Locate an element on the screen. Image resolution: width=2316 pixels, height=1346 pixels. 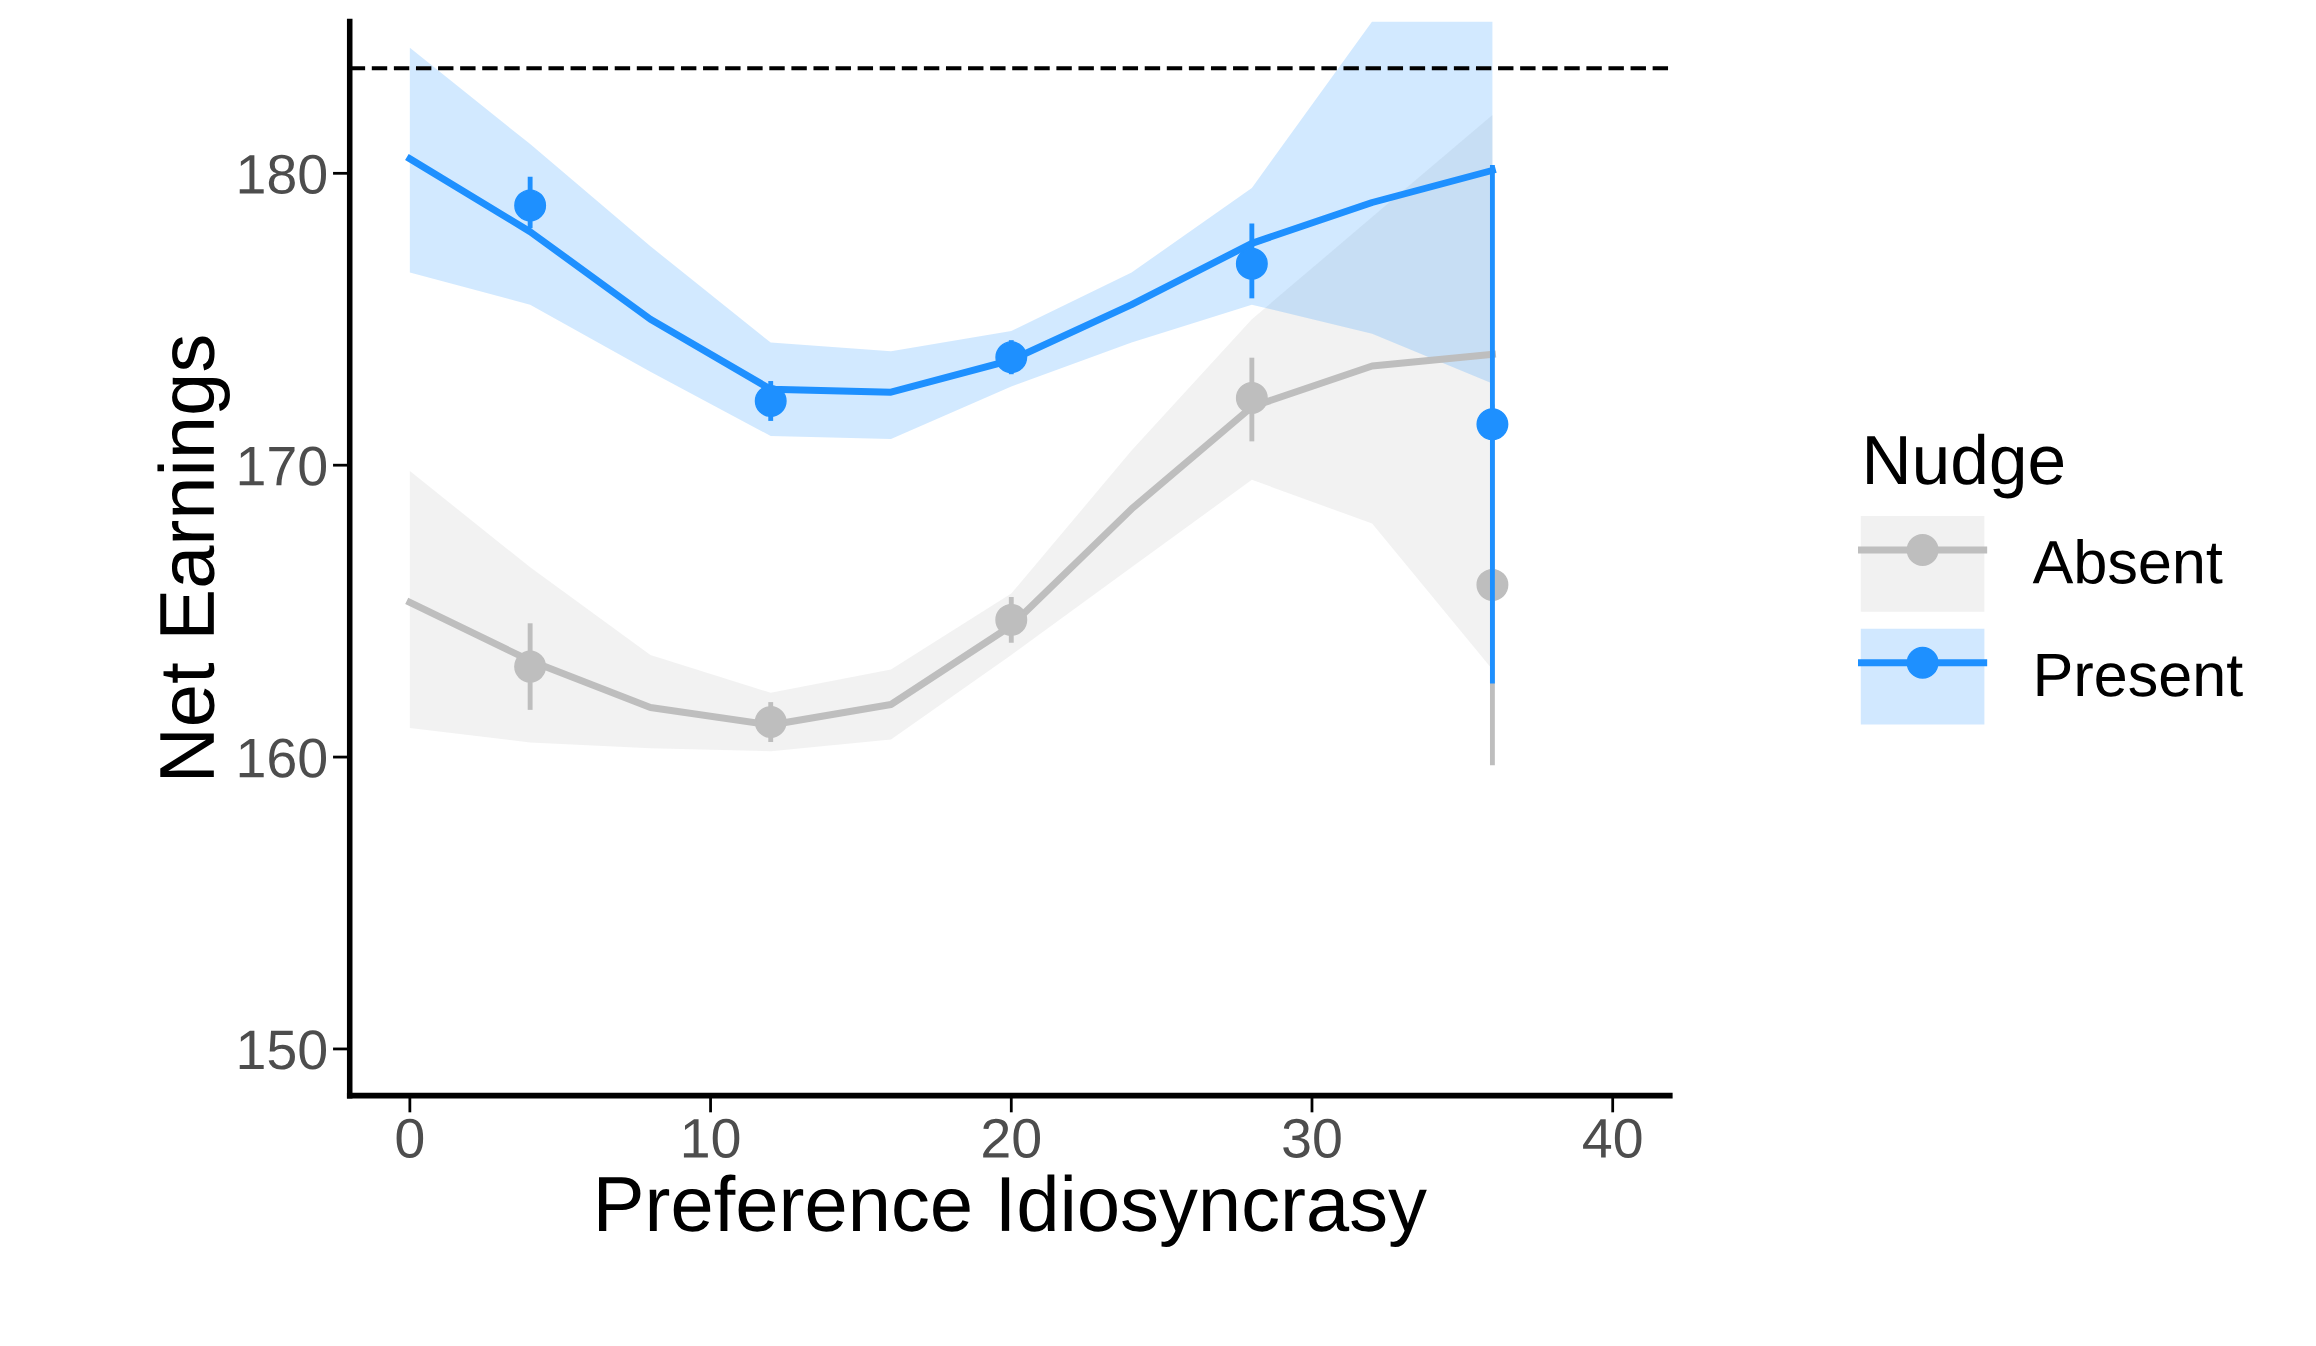
x-tick-label: 20 is located at coordinates (1012, 1138).